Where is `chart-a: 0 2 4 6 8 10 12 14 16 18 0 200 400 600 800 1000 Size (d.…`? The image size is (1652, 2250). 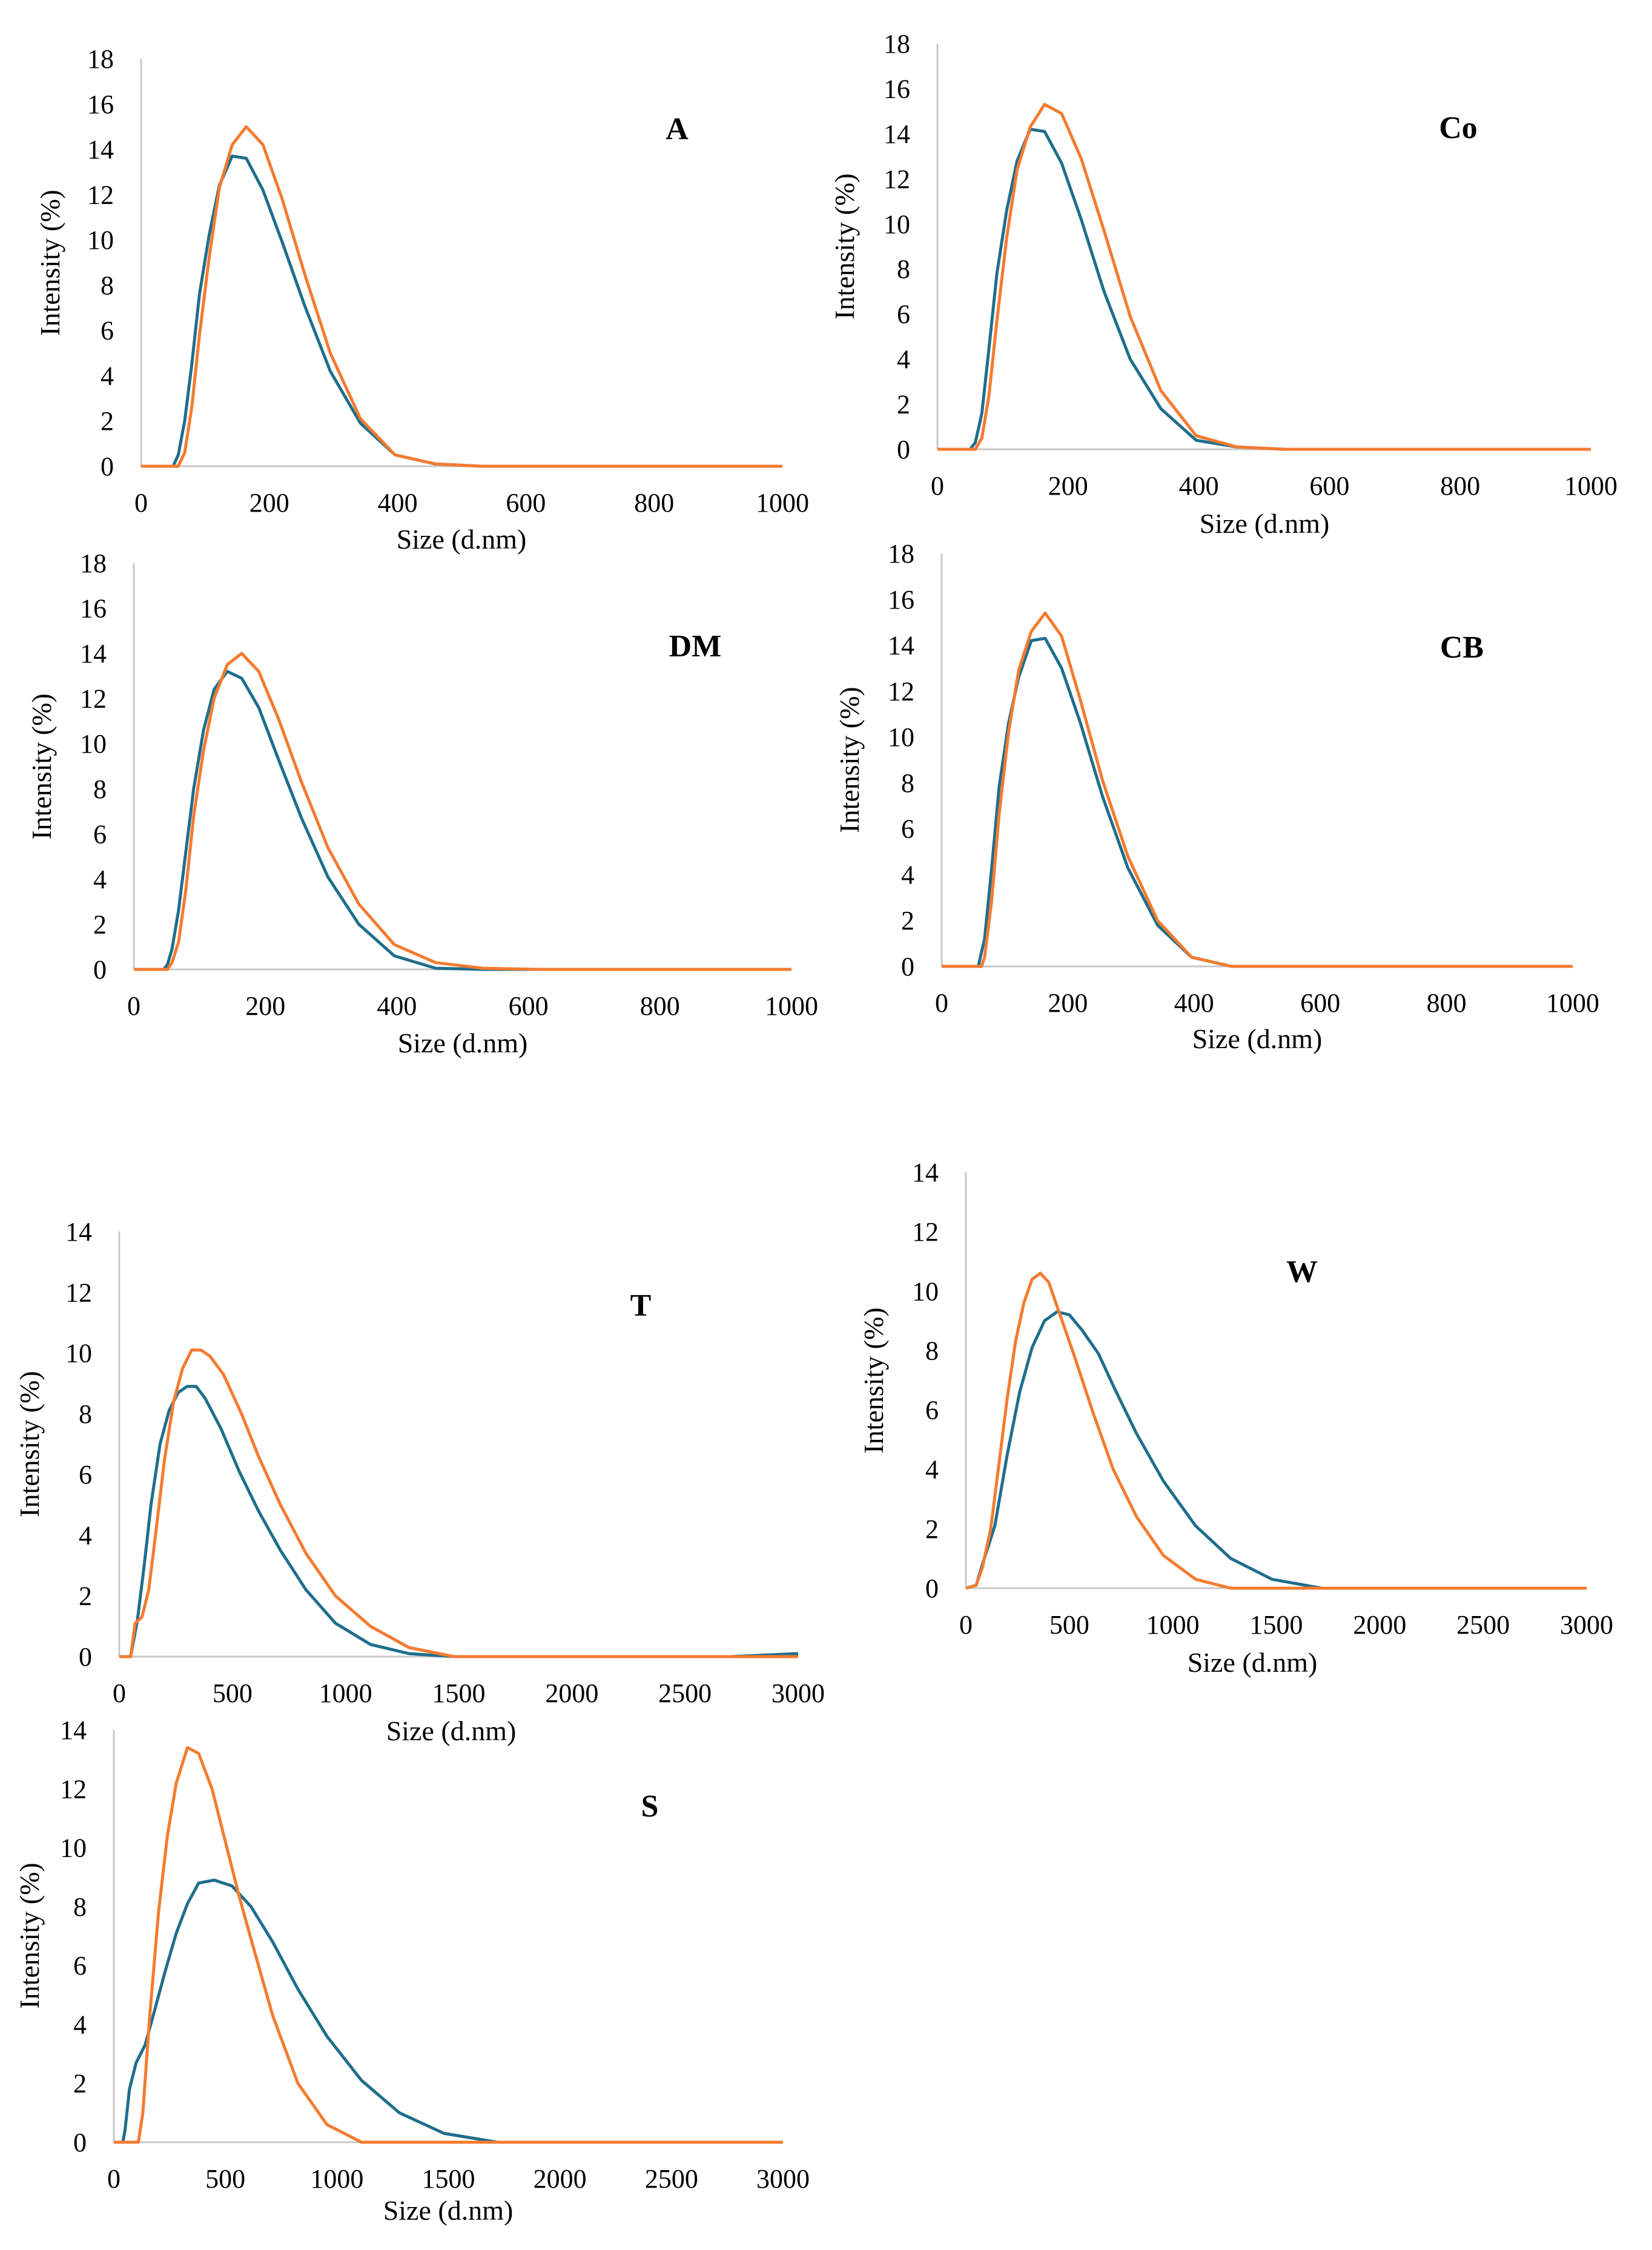
chart-a: 0 2 4 6 8 10 12 14 16 18 0 200 400 600 800 1000 Size (d.… is located at coordinates (422, 300).